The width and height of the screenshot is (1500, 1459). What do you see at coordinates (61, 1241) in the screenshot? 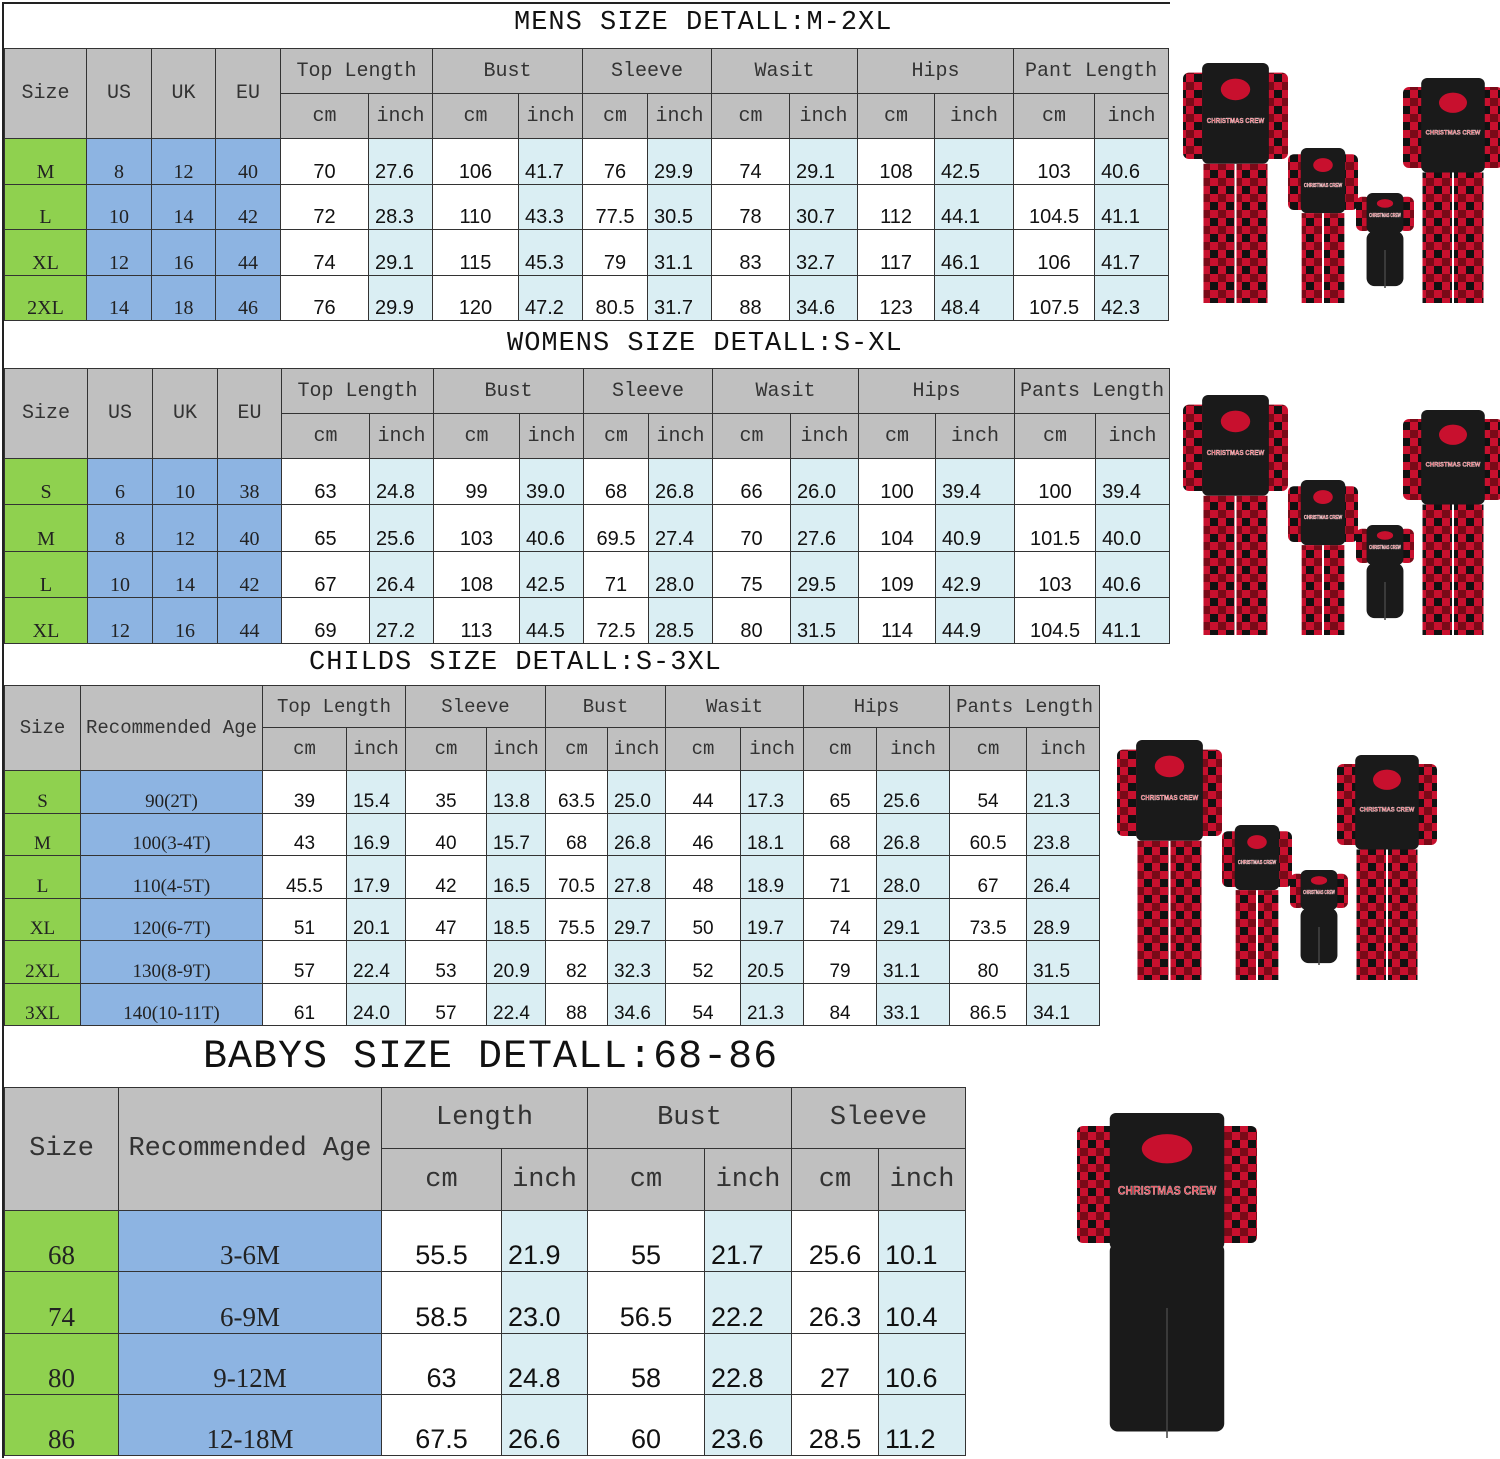
I see `size-cell: 68` at bounding box center [61, 1241].